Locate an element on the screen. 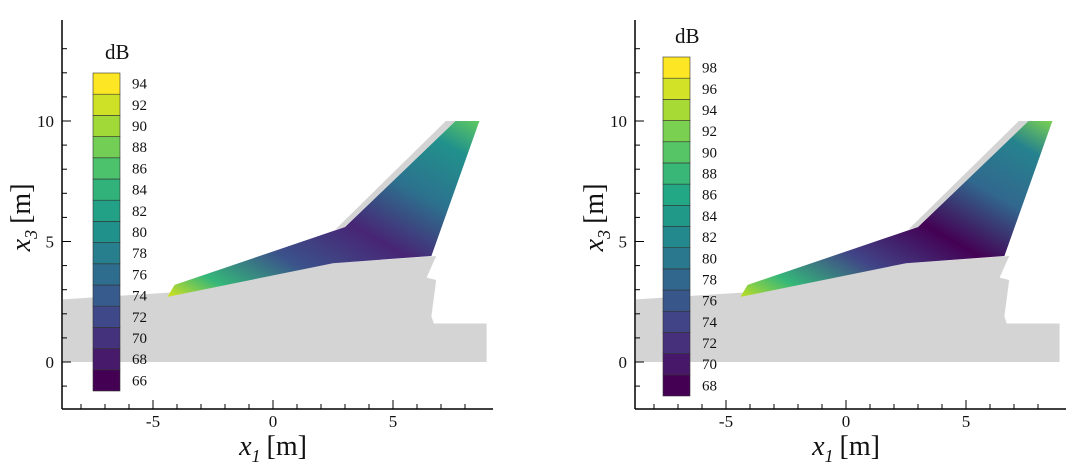 This screenshot has width=1092, height=467. colorbar: 66 68 70 72 74 76 78 80 82 84 86 88 90 92 94 is located at coordinates (120, 232).